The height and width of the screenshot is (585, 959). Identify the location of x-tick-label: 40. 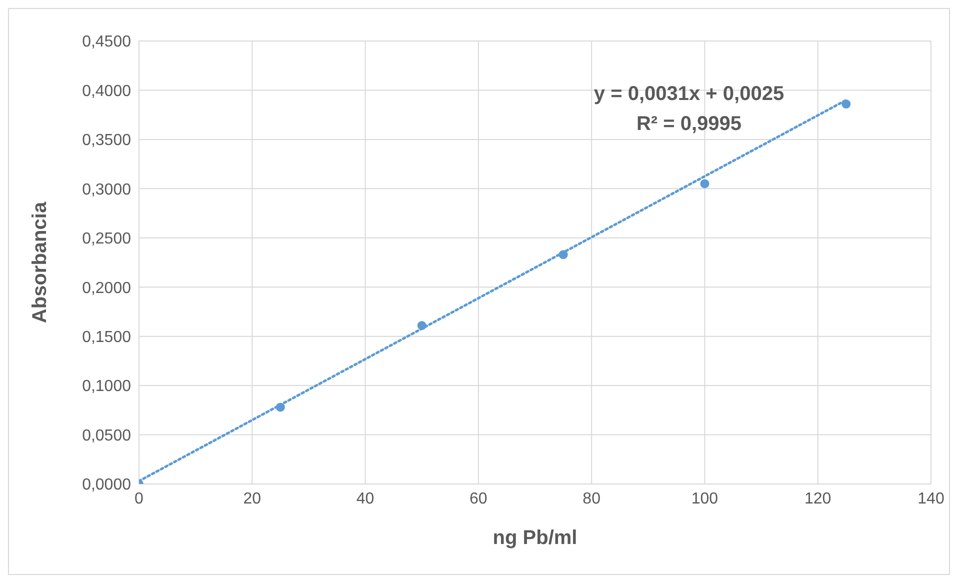
(365, 499).